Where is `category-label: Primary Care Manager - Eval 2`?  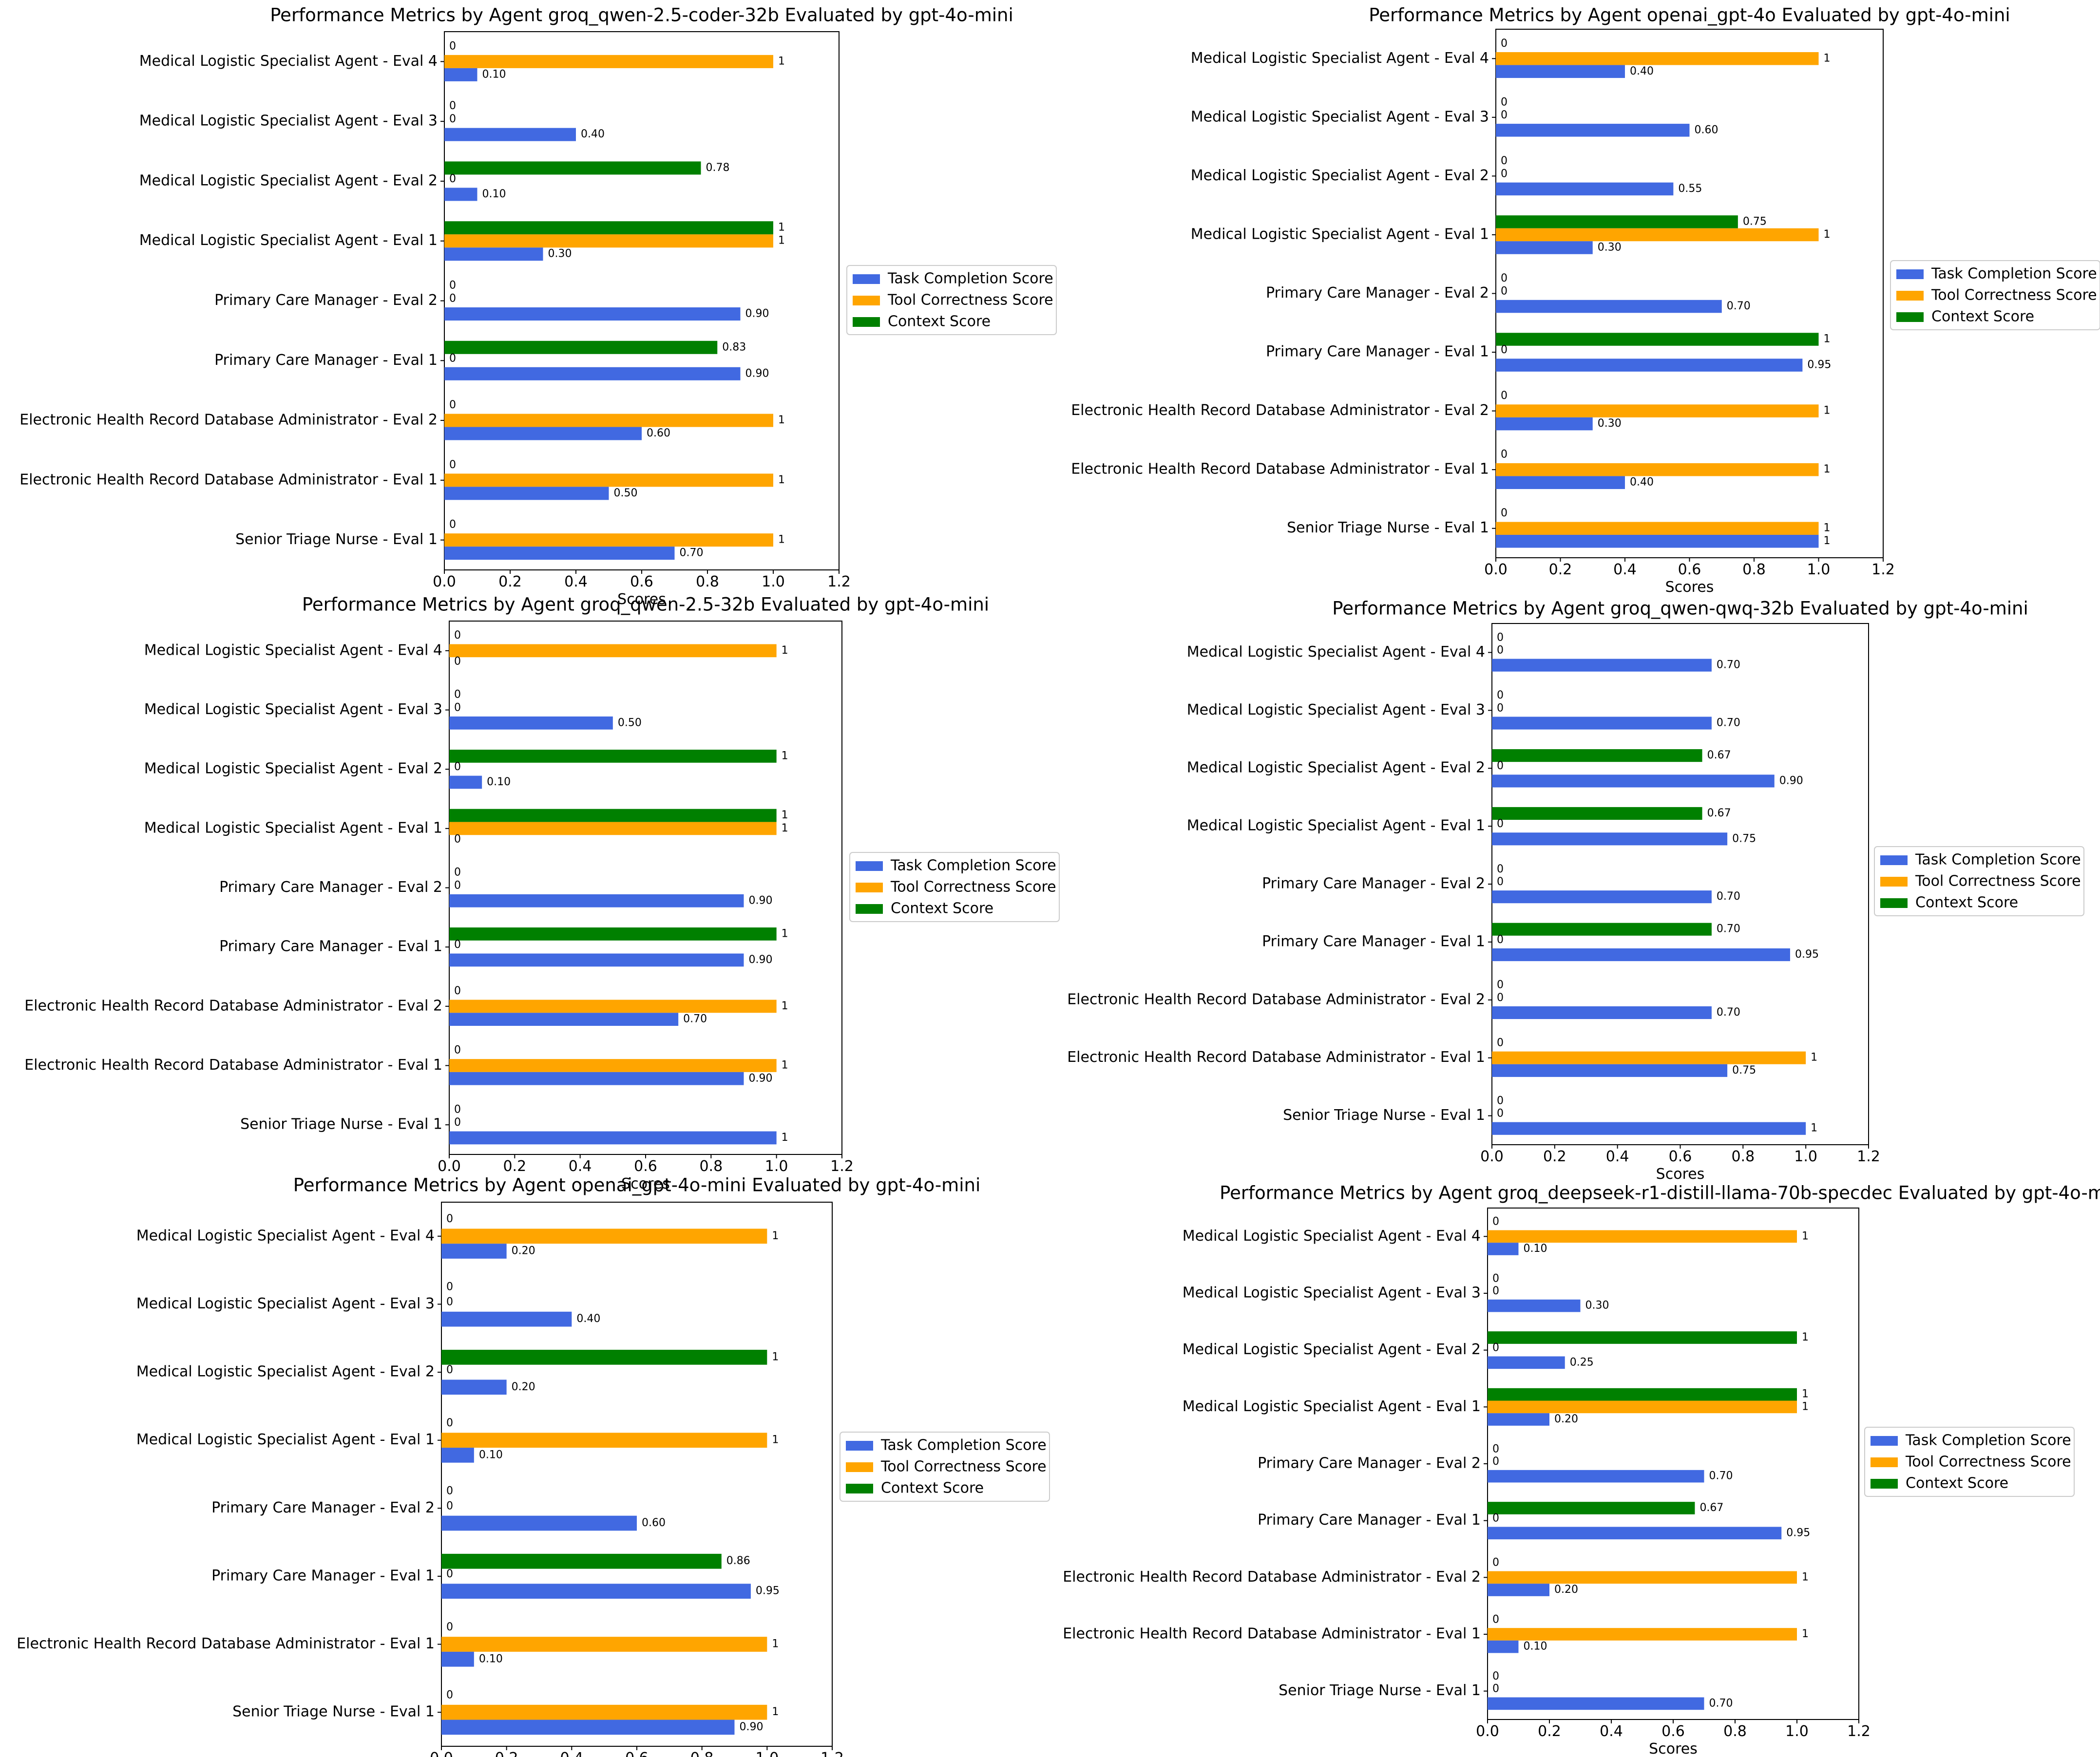 category-label: Primary Care Manager - Eval 2 is located at coordinates (326, 300).